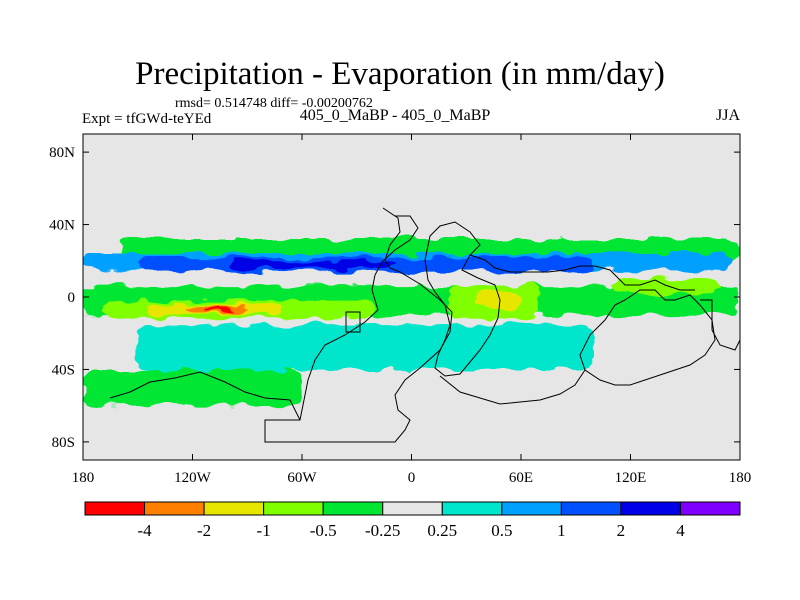 This screenshot has width=800, height=600. What do you see at coordinates (62, 226) in the screenshot?
I see `y-tick-label: 40N` at bounding box center [62, 226].